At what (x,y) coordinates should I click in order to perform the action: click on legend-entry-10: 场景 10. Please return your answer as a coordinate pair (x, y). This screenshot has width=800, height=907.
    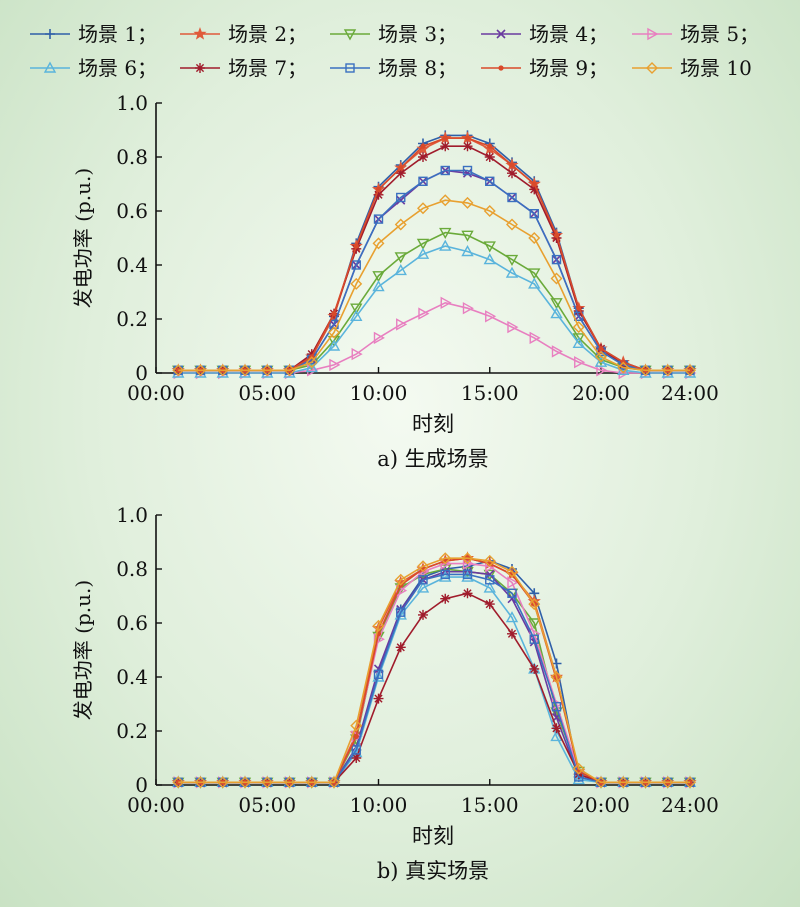
    Looking at the image, I should click on (692, 68).